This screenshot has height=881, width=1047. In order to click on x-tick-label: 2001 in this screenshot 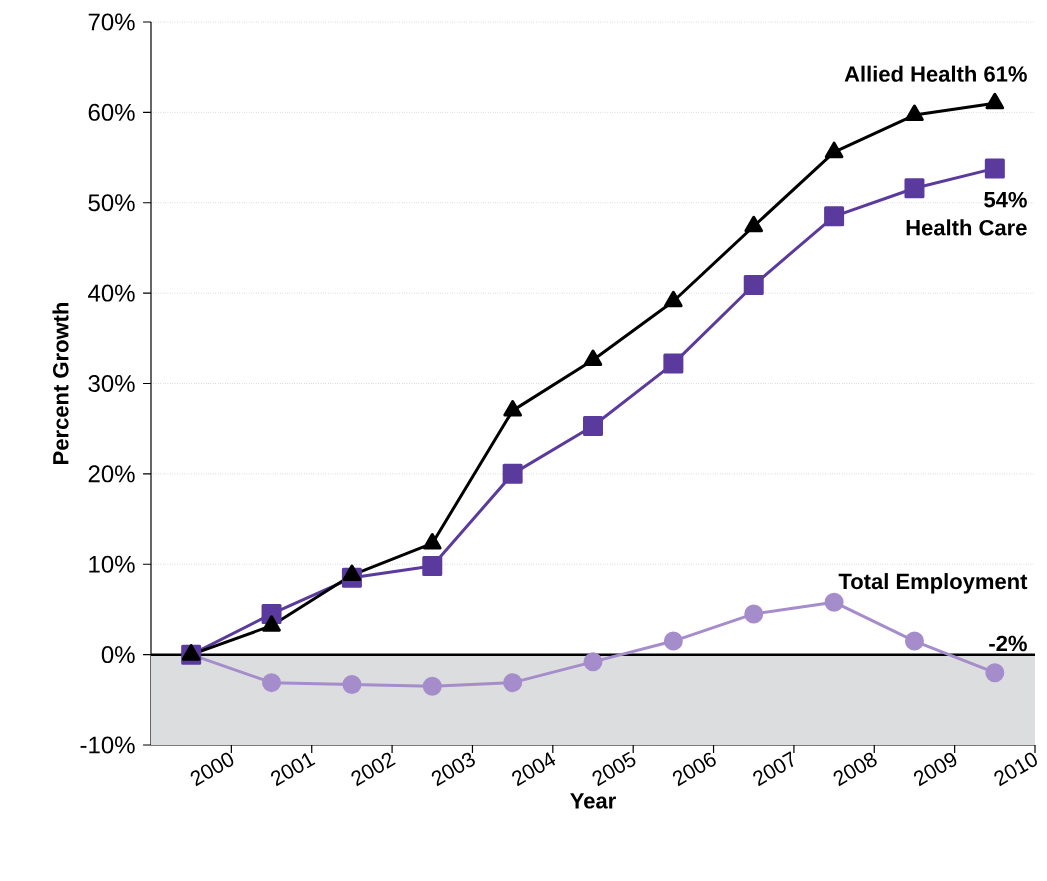, I will do `click(293, 770)`.